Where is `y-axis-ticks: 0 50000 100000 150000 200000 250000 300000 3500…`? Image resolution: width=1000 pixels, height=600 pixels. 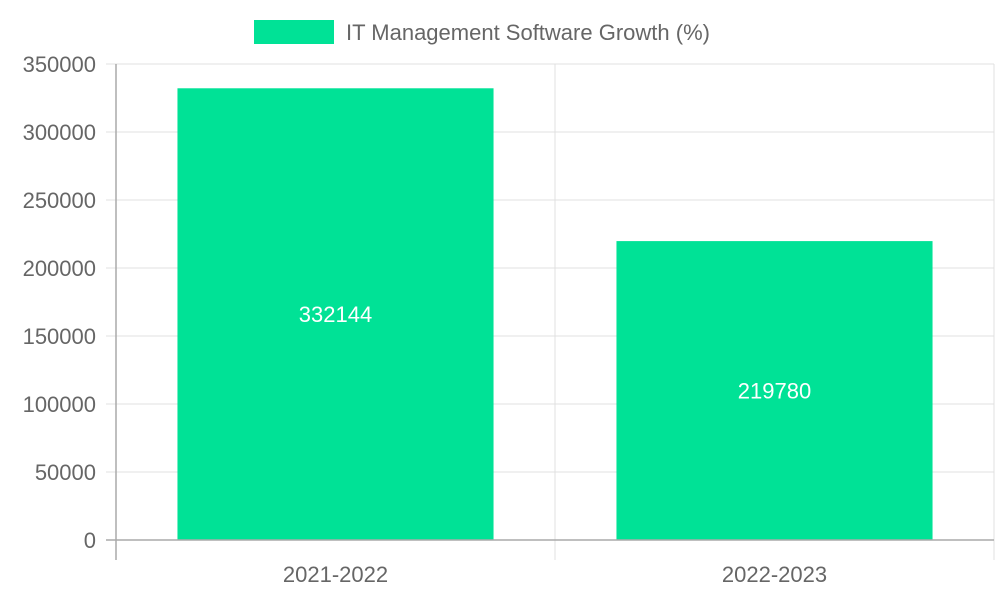
y-axis-ticks: 0 50000 100000 150000 200000 250000 300000 3500… is located at coordinates (59, 302).